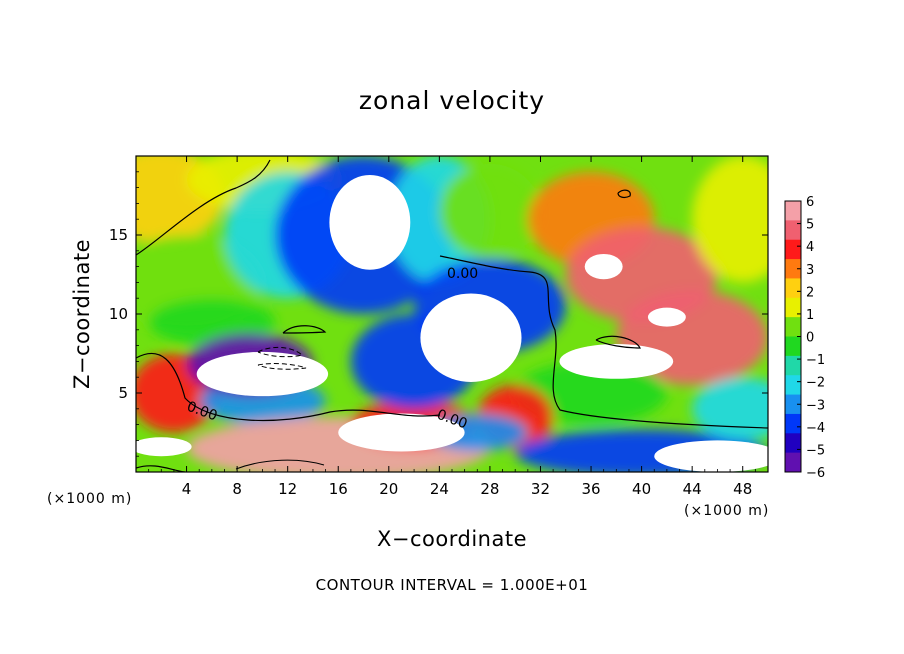 The height and width of the screenshot is (654, 904). What do you see at coordinates (280, 464) in the screenshot?
I see `positive-contour-line` at bounding box center [280, 464].